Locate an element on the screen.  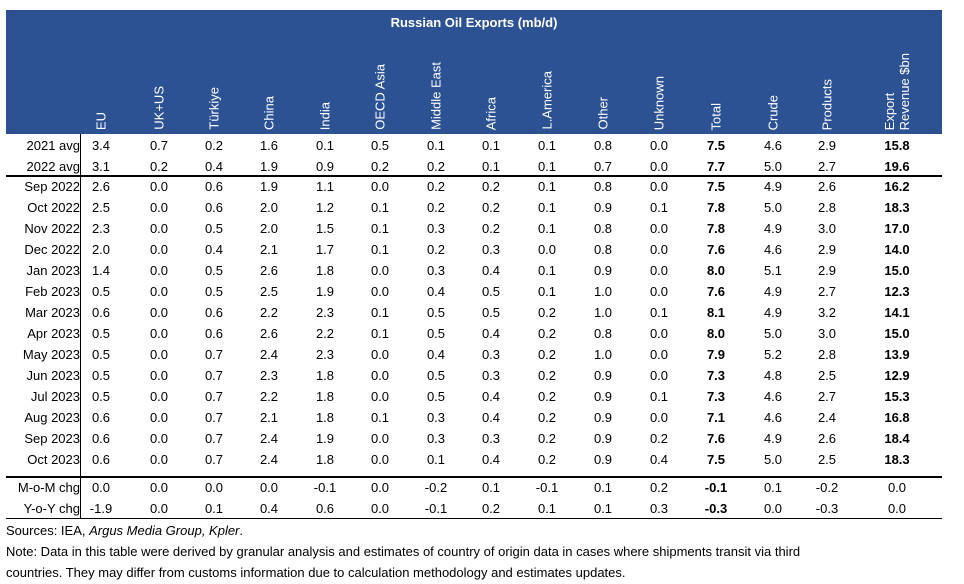
table-cell: 0.3 is located at coordinates (491, 438).